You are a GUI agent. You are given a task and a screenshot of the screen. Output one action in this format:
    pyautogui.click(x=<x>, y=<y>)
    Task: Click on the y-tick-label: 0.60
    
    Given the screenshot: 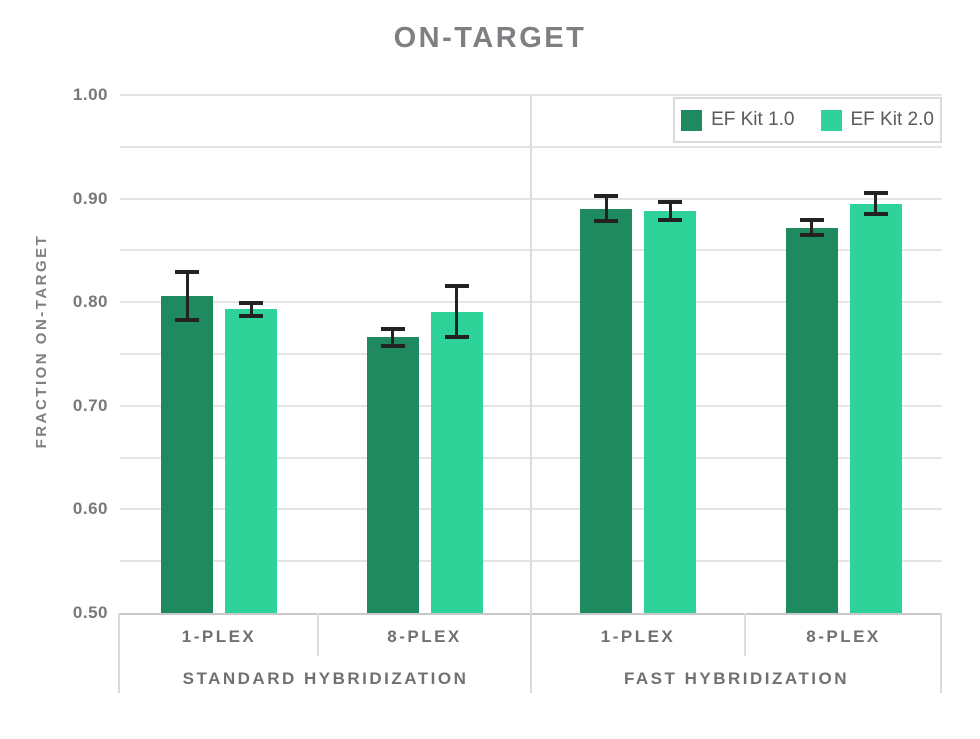 What is the action you would take?
    pyautogui.click(x=90, y=509)
    